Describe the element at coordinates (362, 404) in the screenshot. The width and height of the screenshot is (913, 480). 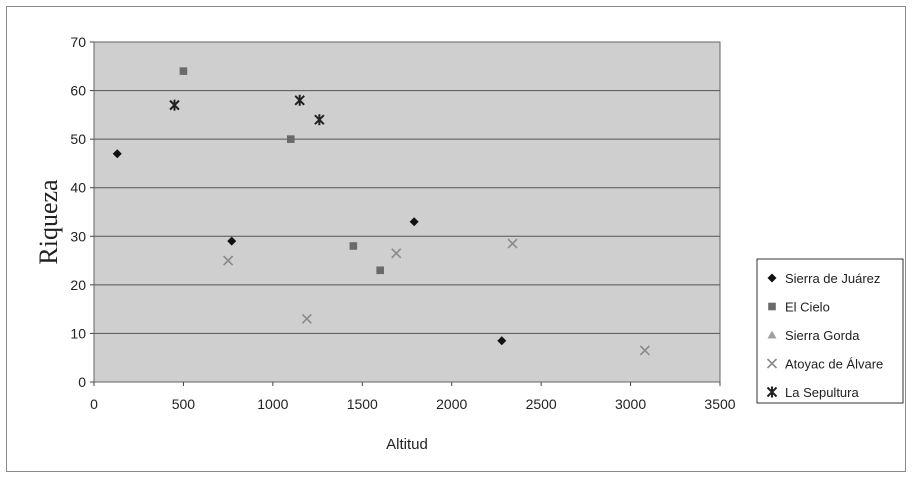
I see `x-tick-label: 1500` at that location.